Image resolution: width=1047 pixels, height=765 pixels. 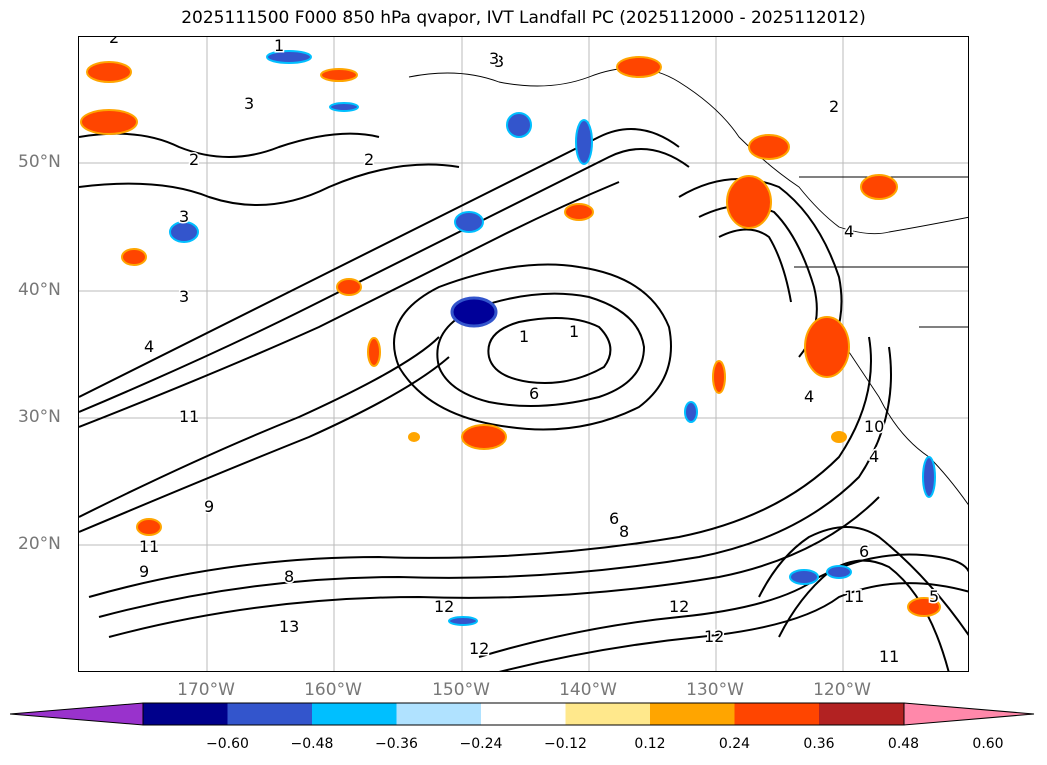 What do you see at coordinates (481, 744) in the screenshot?
I see `colorbar-tick-label: −0.24` at bounding box center [481, 744].